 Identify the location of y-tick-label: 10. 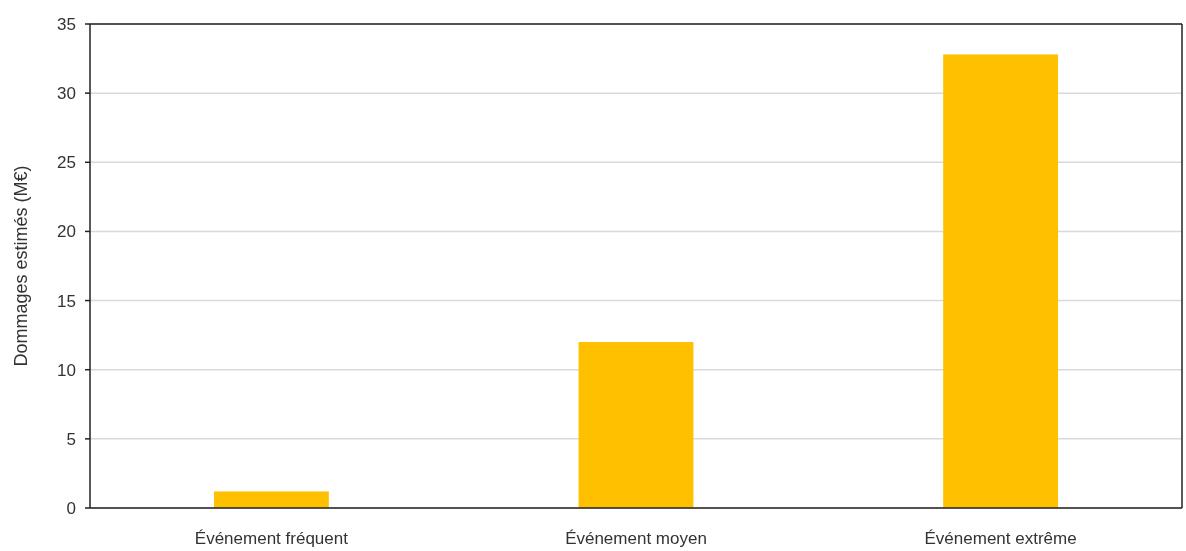
(66, 370).